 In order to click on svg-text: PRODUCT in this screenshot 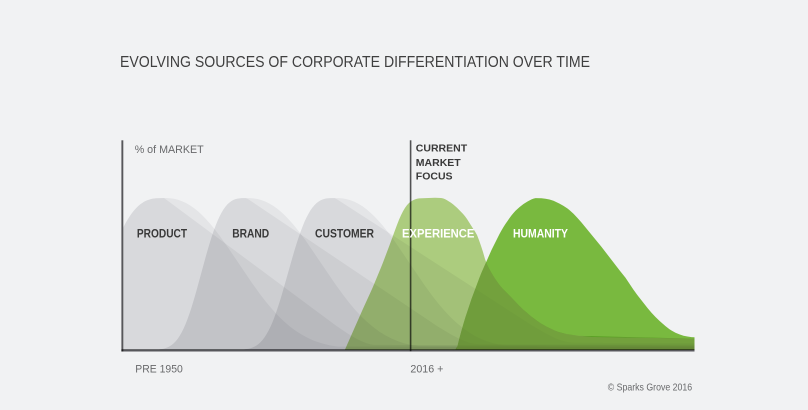, I will do `click(162, 234)`.